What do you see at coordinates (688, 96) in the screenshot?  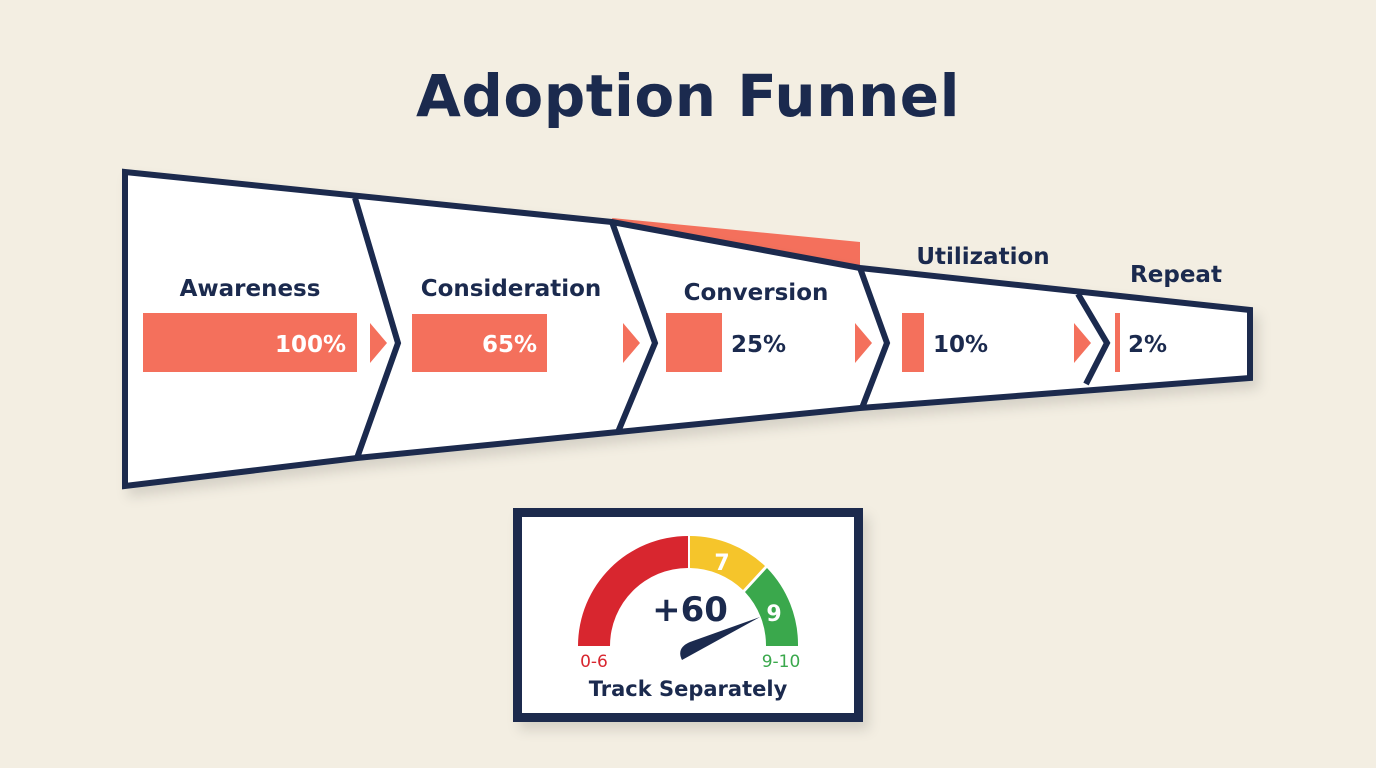 I see `page-title: Adoption Funnel` at bounding box center [688, 96].